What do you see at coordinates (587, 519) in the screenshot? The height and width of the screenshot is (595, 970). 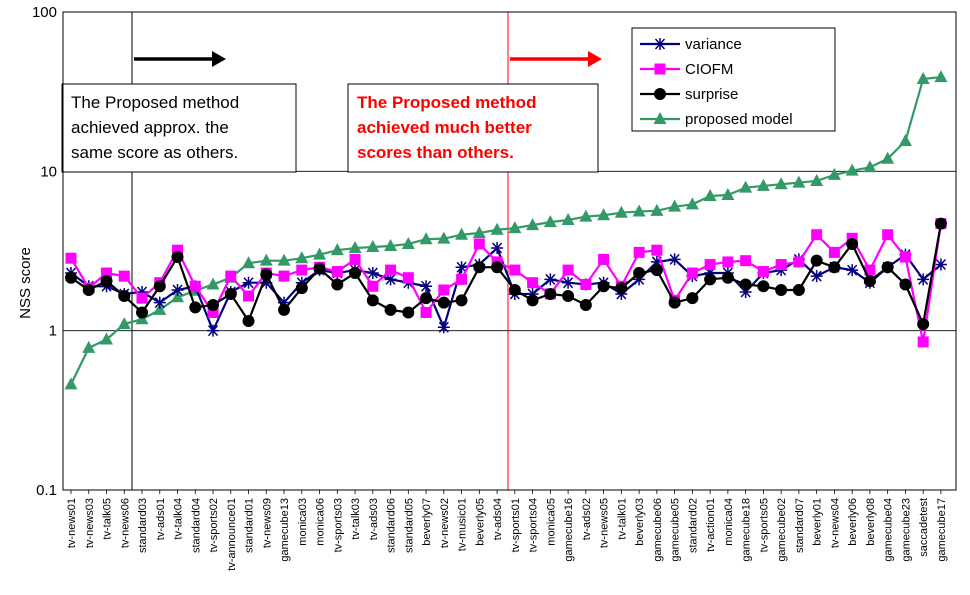 I see `x-tick-label: tv-ads02` at bounding box center [587, 519].